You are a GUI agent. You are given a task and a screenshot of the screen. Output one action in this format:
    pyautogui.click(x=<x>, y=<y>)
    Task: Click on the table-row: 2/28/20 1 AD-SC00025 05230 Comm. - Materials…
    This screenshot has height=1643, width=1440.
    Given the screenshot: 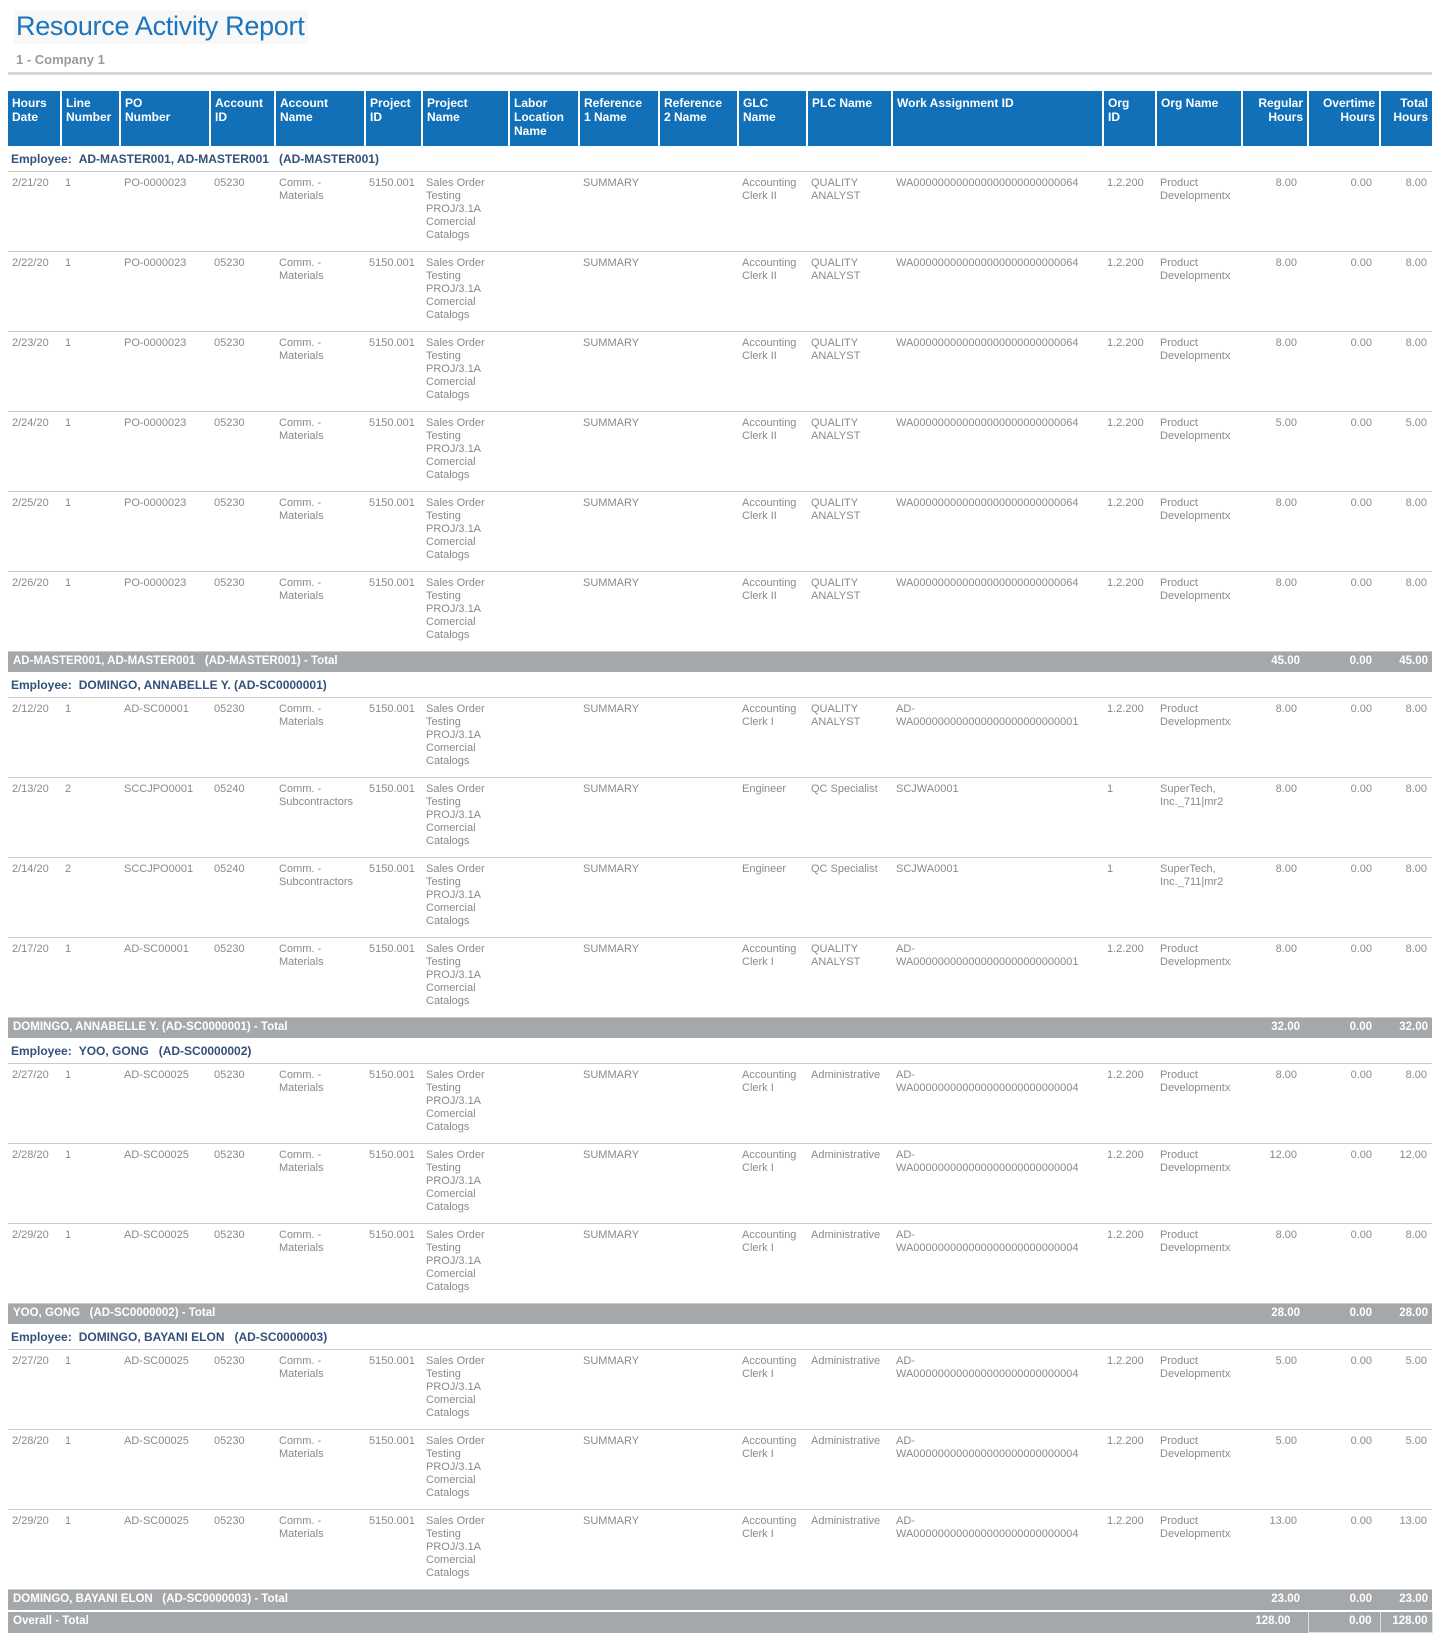 What is the action you would take?
    pyautogui.click(x=720, y=1469)
    